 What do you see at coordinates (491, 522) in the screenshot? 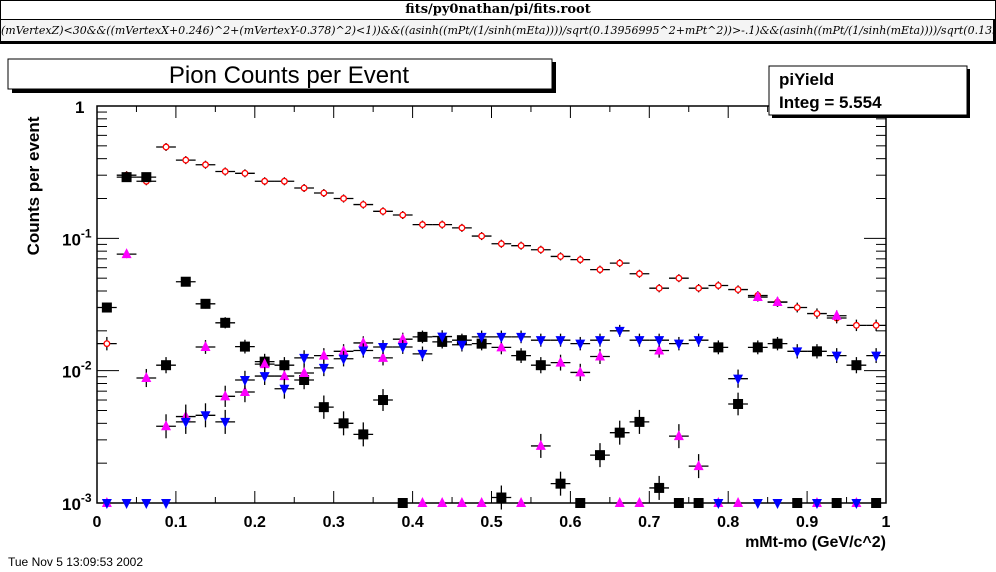
I see `x-tick-label: 0.5` at bounding box center [491, 522].